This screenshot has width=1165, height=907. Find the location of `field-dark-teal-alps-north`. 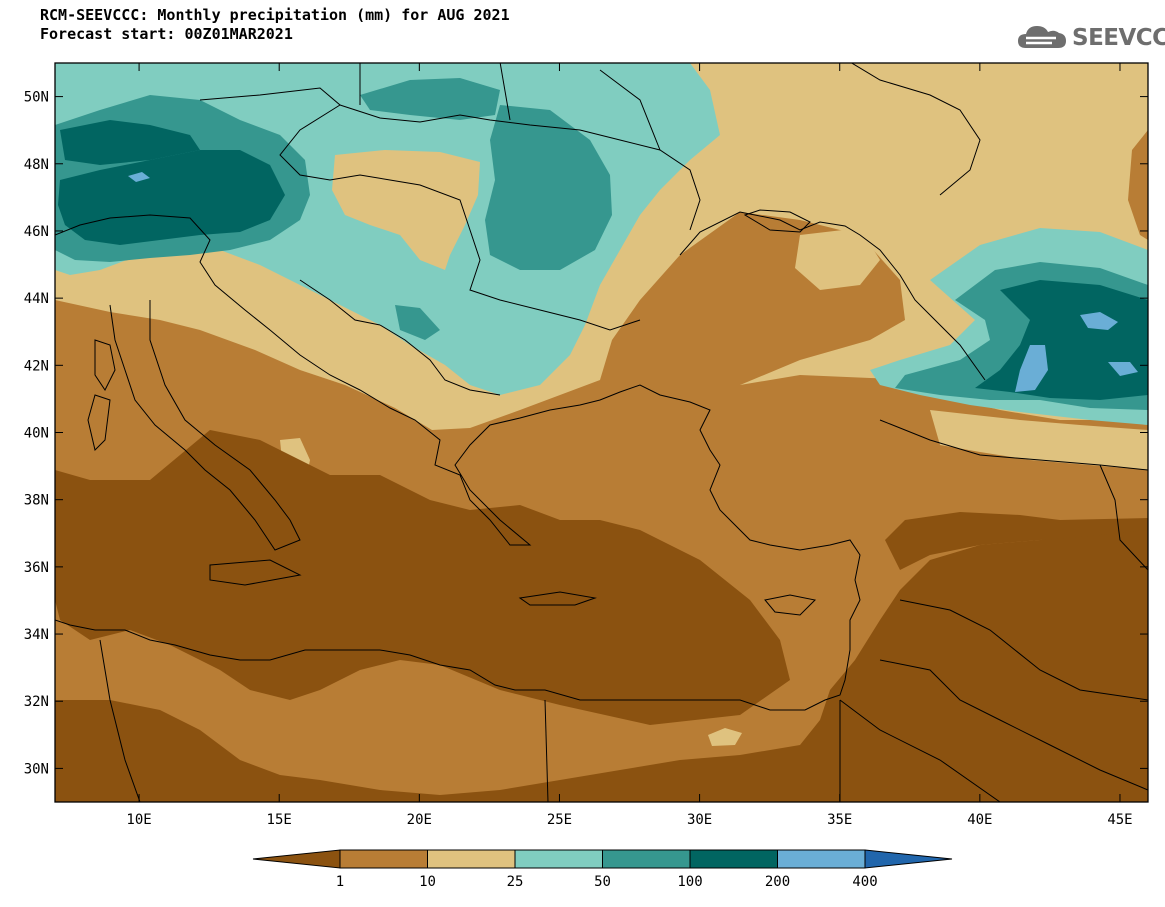

field-dark-teal-alps-north is located at coordinates (130, 142).